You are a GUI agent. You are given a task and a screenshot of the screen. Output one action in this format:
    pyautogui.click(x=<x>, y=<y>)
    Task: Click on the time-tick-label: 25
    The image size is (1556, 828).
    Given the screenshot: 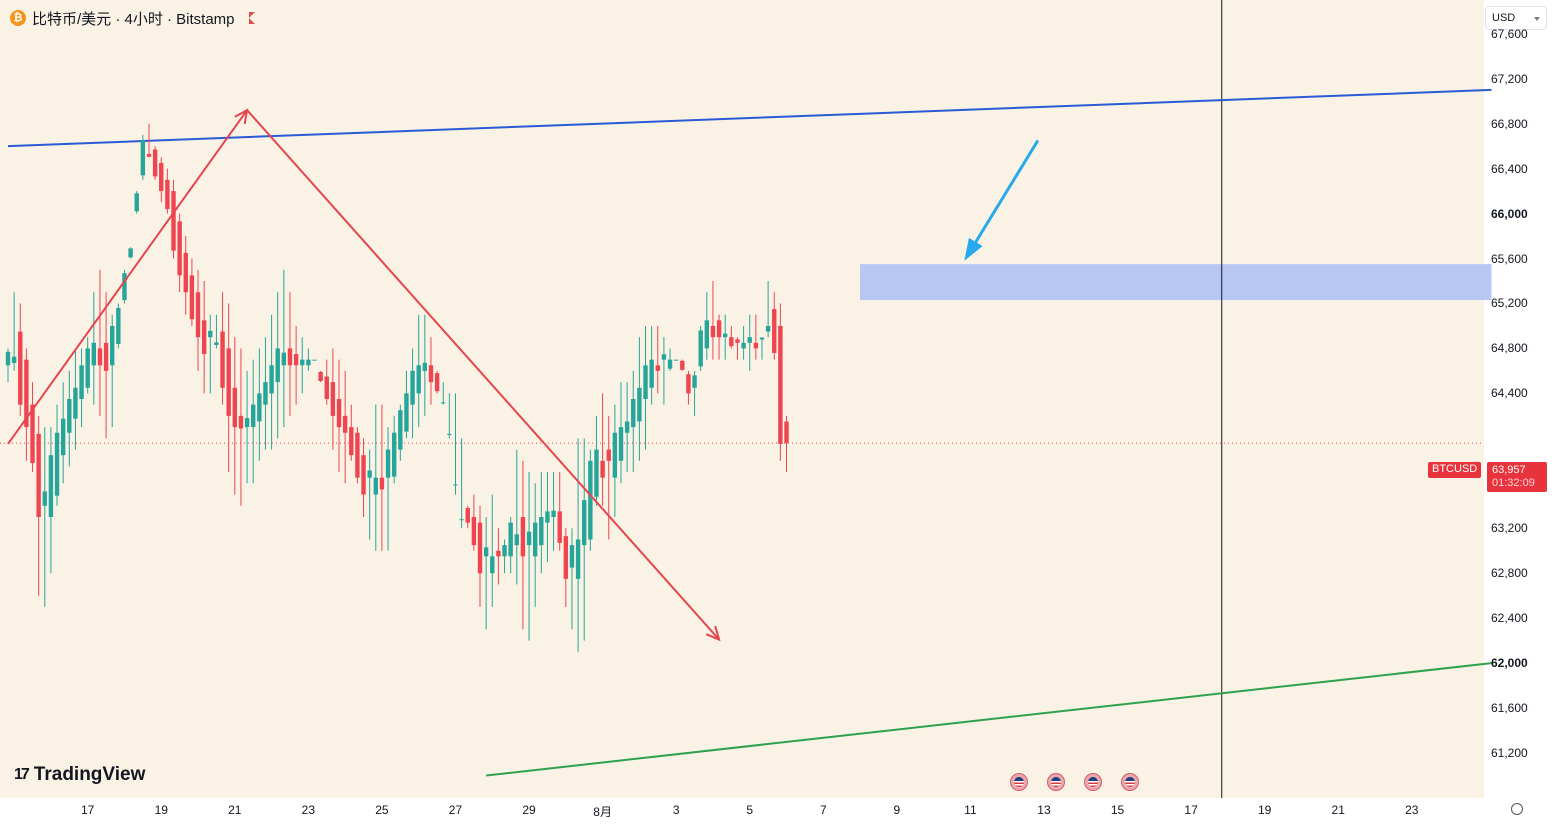 What is the action you would take?
    pyautogui.click(x=382, y=810)
    